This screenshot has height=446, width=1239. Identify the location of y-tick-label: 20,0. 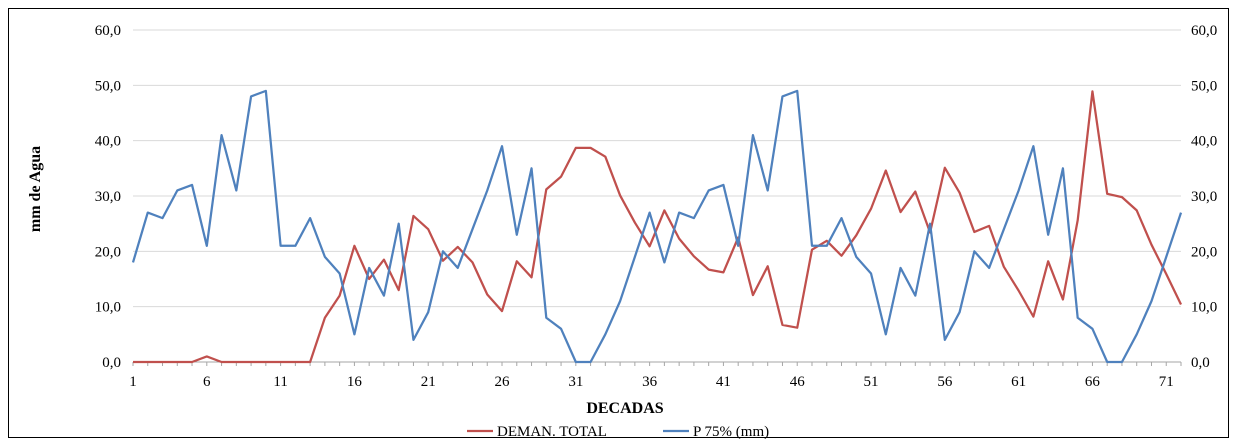
(108, 252).